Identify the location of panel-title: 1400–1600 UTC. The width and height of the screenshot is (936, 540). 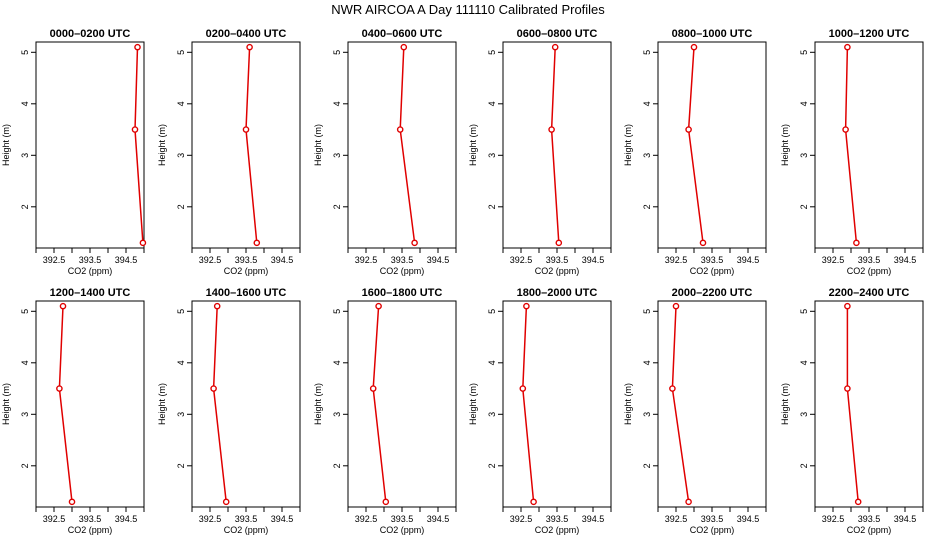
(246, 293).